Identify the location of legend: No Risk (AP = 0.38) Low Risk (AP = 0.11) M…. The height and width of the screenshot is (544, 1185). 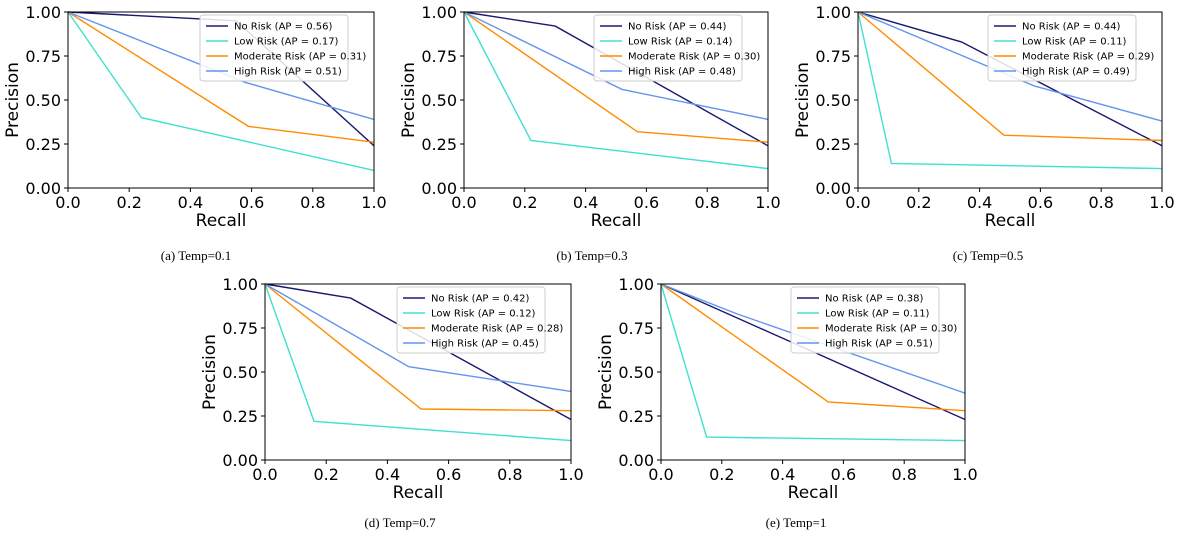
(873, 320).